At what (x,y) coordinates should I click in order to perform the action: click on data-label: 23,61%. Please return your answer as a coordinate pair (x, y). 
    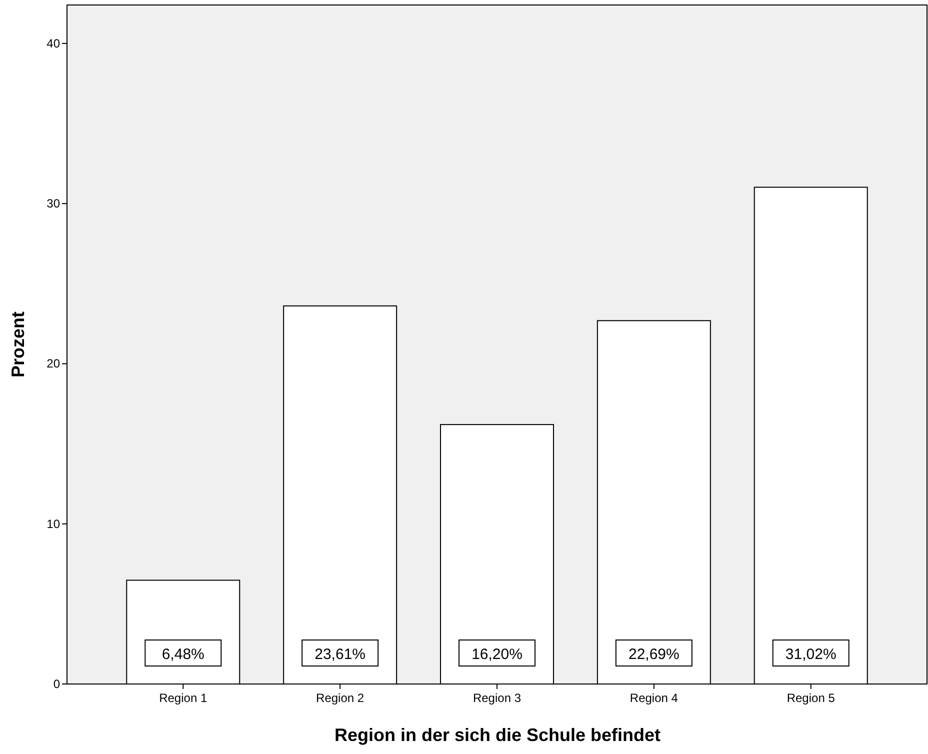
    Looking at the image, I should click on (340, 654).